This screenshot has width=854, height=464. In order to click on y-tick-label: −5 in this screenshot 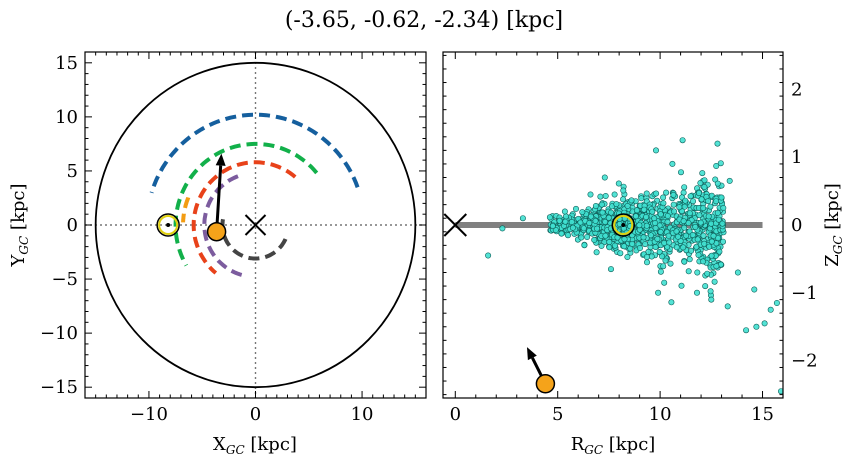, I will do `click(64, 279)`.